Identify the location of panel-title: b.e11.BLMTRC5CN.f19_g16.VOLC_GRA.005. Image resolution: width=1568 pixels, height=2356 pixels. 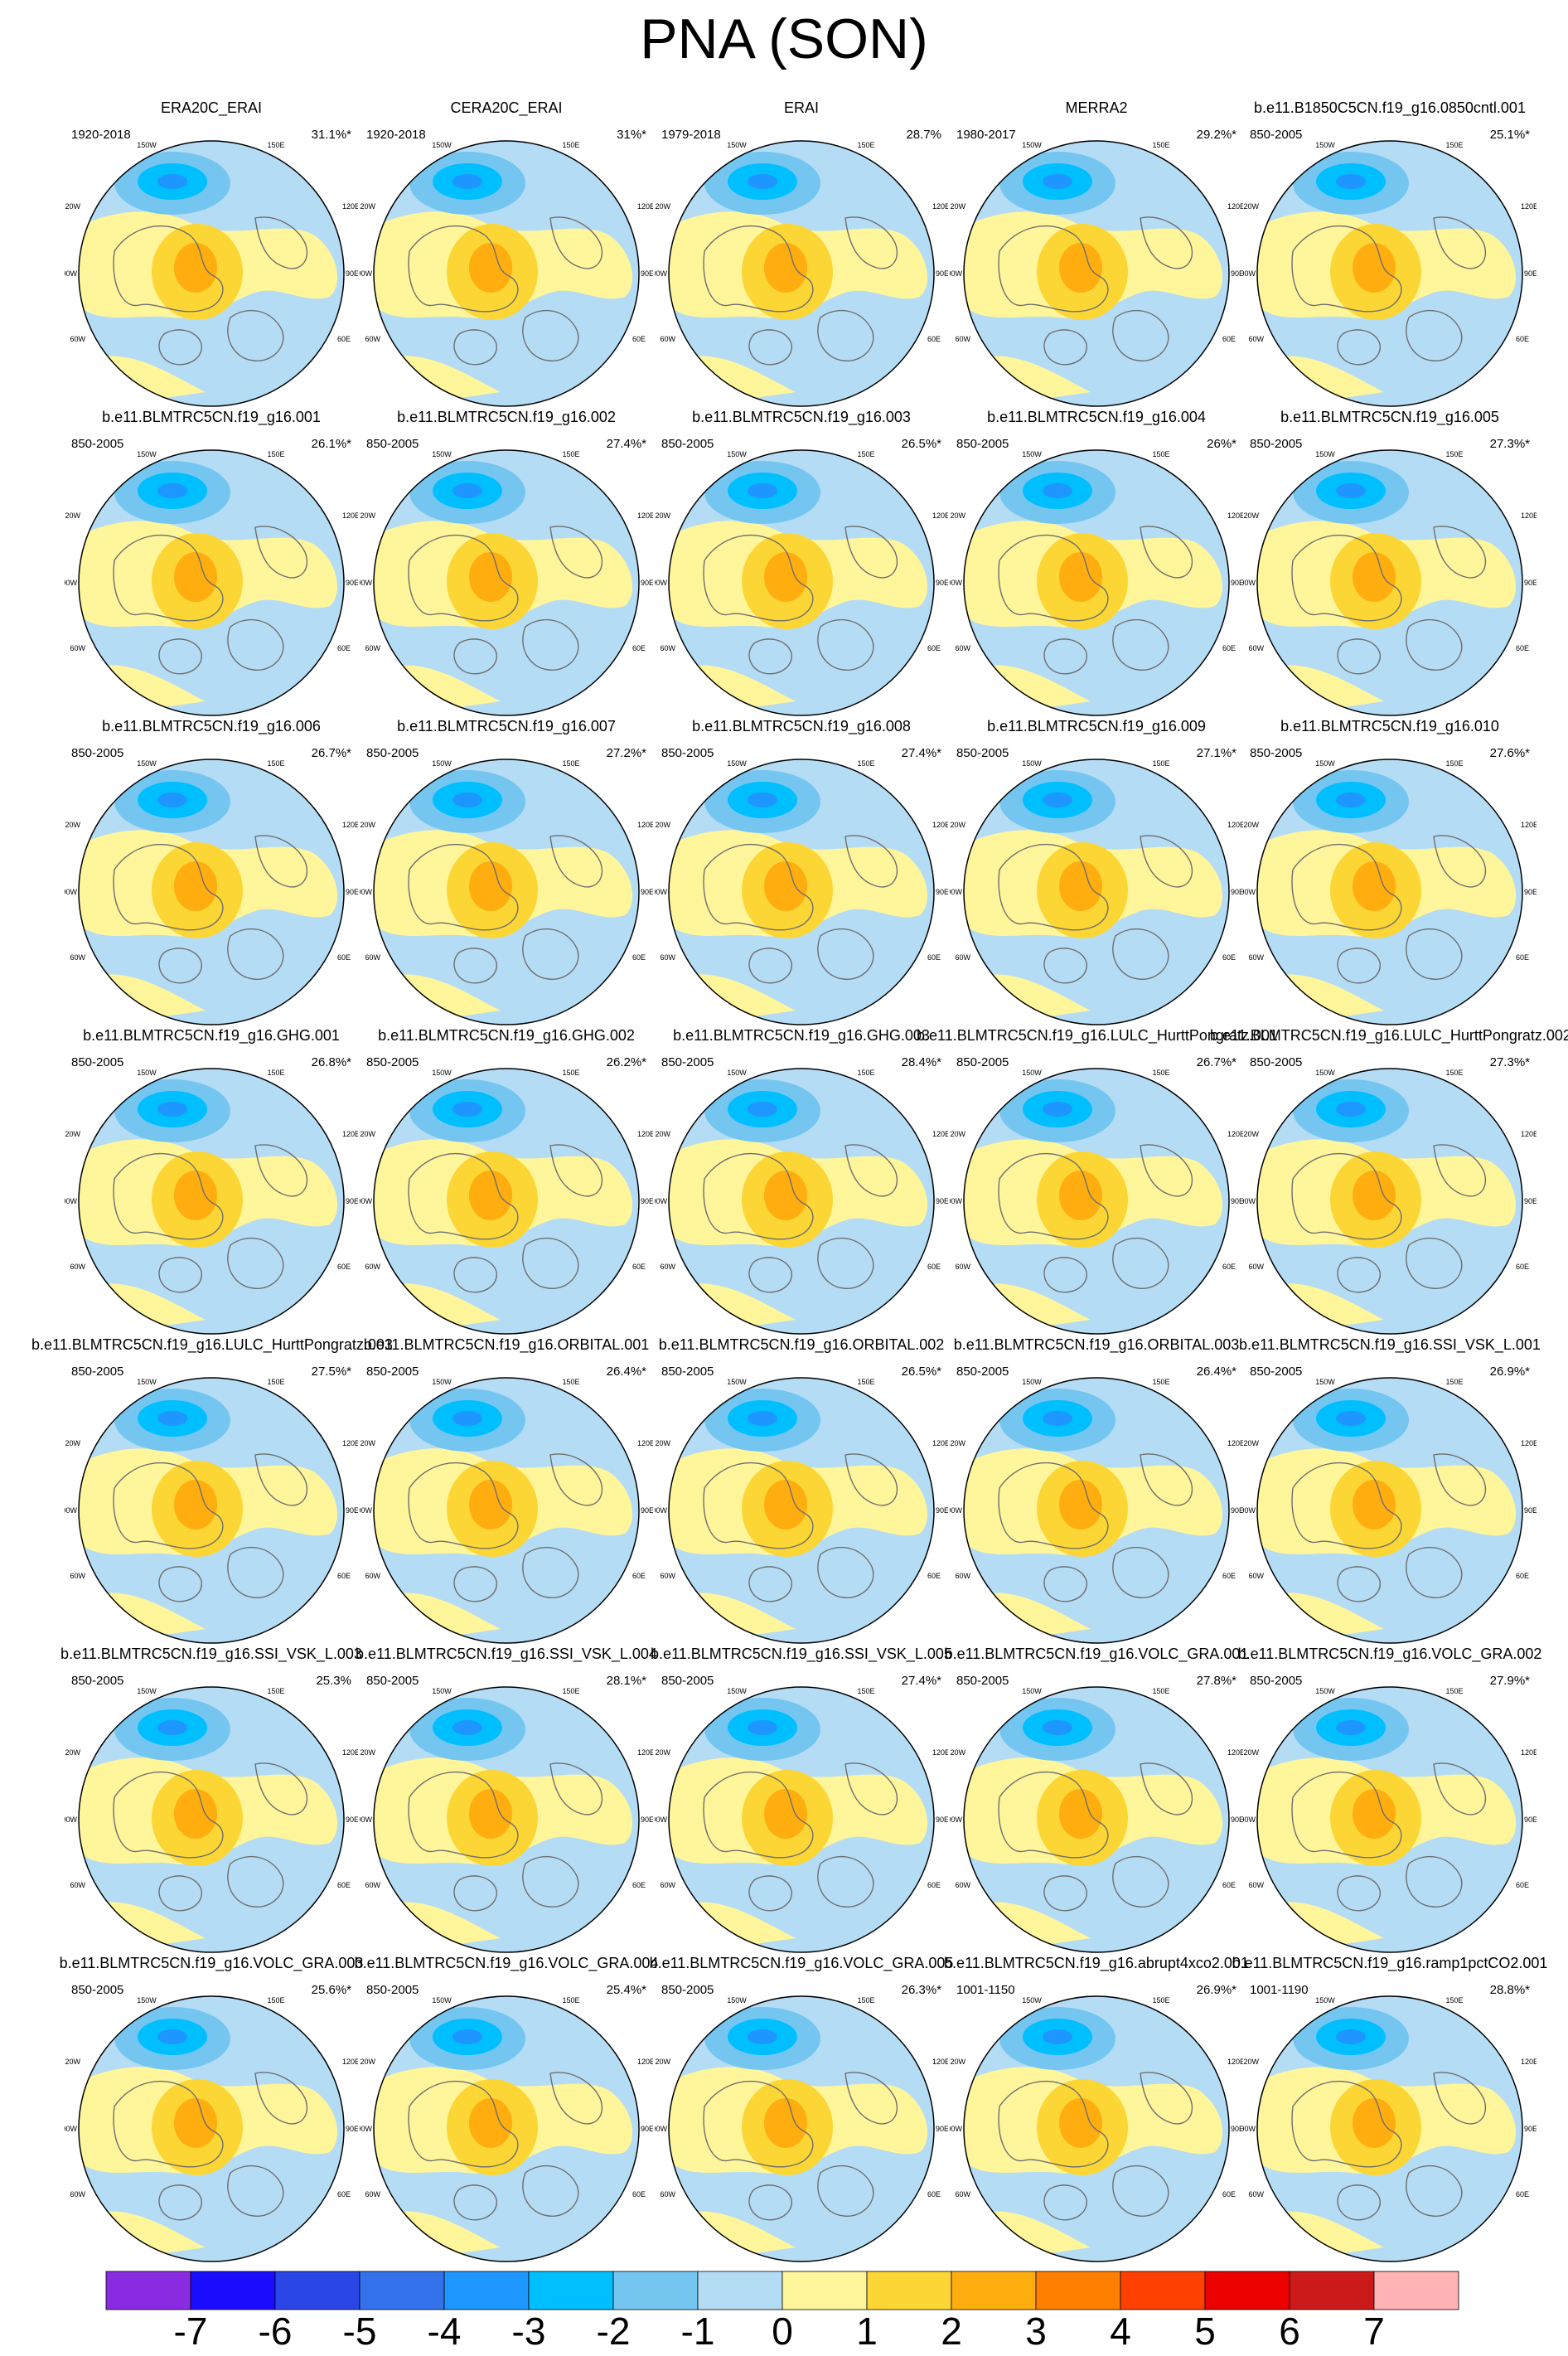
(801, 1963).